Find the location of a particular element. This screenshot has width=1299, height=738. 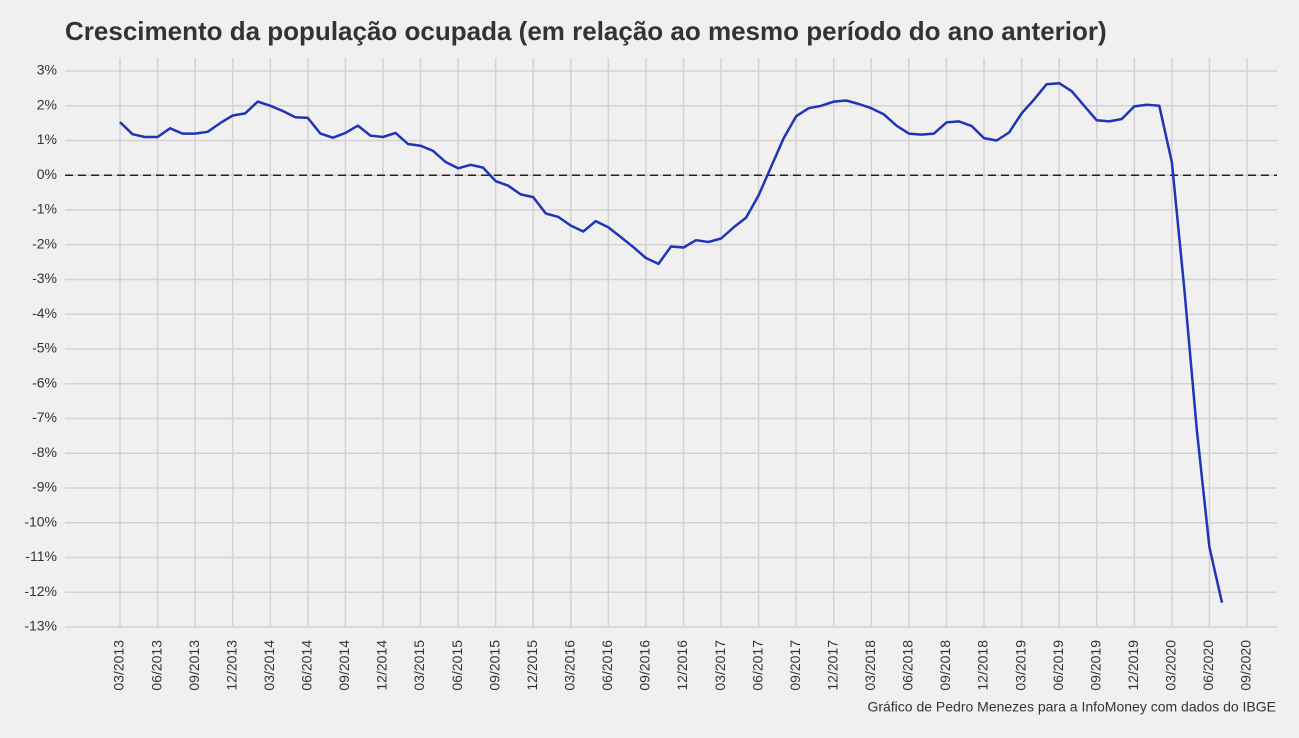

x-tick-label: 12/2016 is located at coordinates (682, 665).